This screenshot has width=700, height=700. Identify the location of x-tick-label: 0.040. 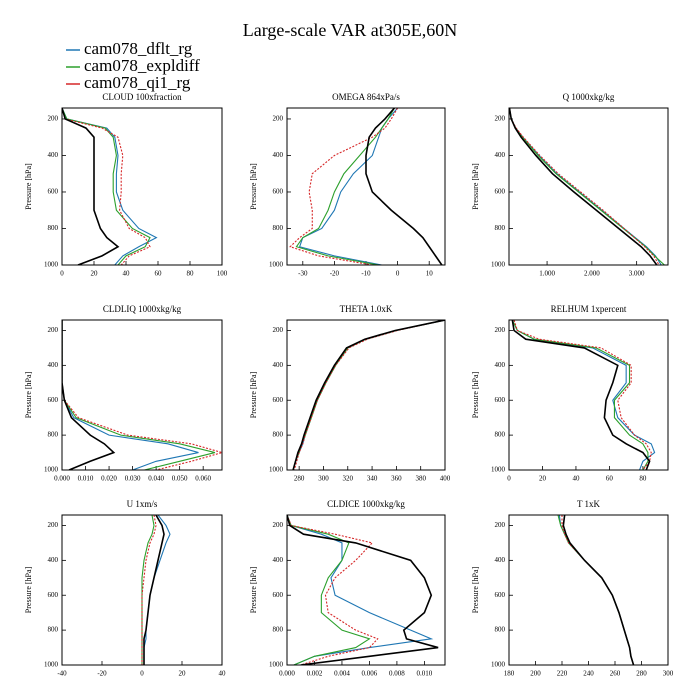
(156, 479).